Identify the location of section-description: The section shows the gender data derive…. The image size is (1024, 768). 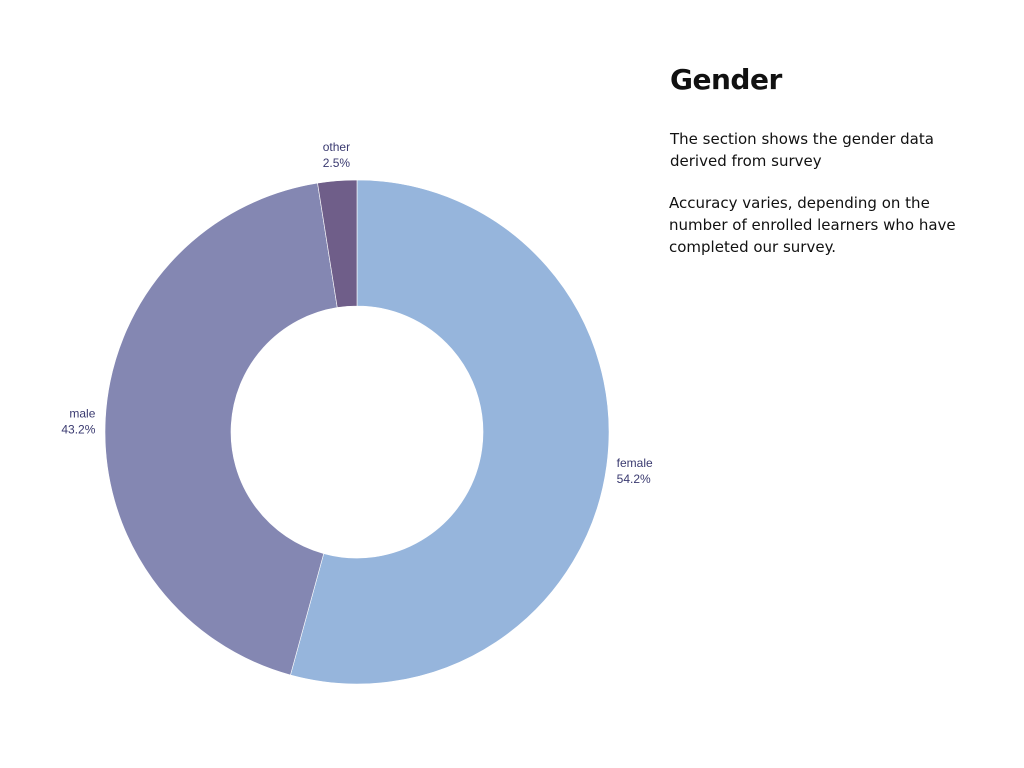
(802, 150).